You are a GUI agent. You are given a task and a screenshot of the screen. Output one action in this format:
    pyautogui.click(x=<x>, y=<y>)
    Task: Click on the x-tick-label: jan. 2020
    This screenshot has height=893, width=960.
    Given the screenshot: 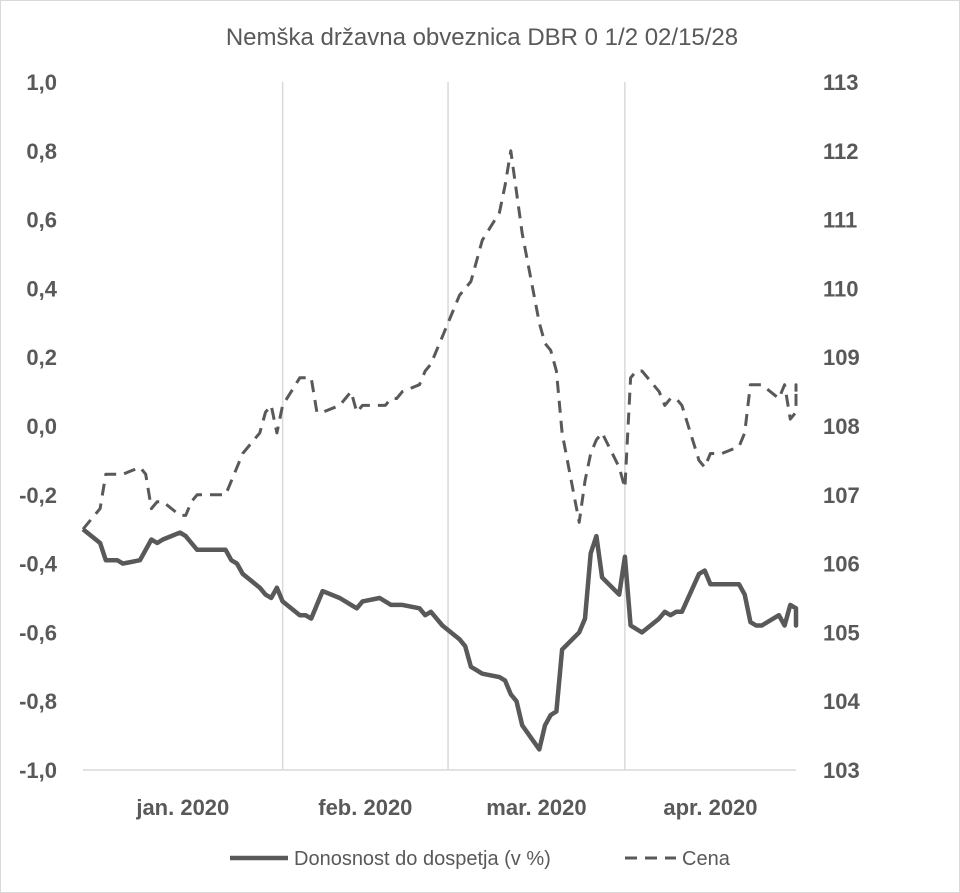 What is the action you would take?
    pyautogui.click(x=182, y=807)
    